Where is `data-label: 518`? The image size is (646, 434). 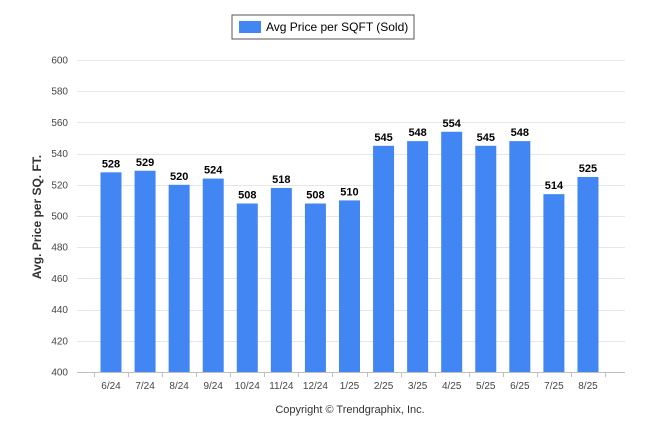 data-label: 518 is located at coordinates (281, 180).